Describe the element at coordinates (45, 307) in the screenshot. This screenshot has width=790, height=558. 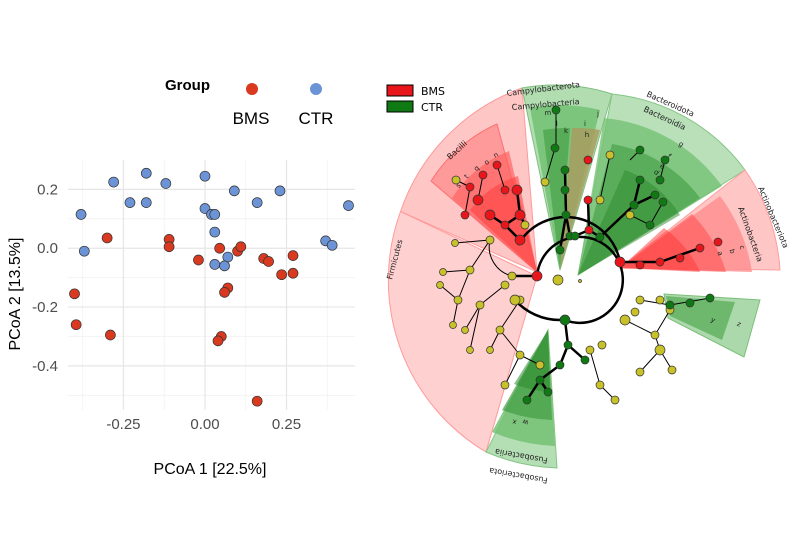
I see `y-tick-label: -0.2` at that location.